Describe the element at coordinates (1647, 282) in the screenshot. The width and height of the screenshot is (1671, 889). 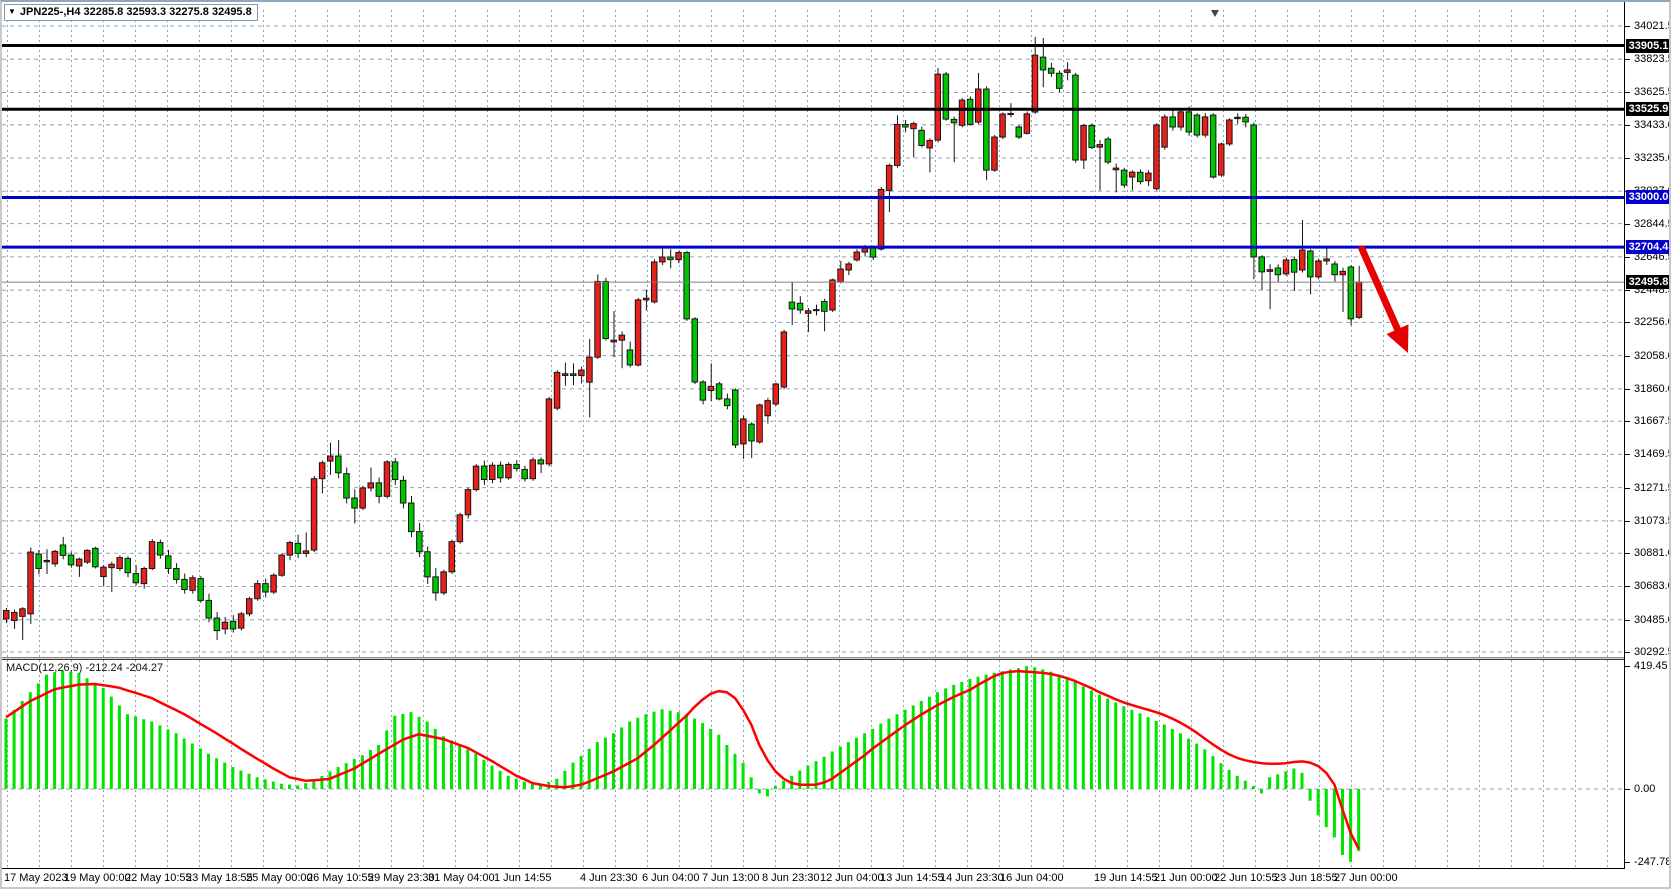
I see `price-level-badge: 32495.8` at that location.